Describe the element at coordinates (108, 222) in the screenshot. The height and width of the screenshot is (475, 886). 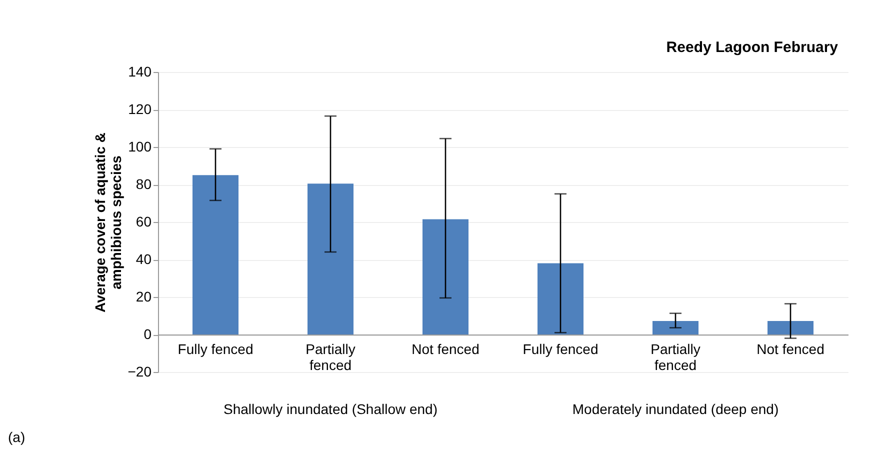
I see `y-axis-title: Average cover of aquatic & amphibious species` at that location.